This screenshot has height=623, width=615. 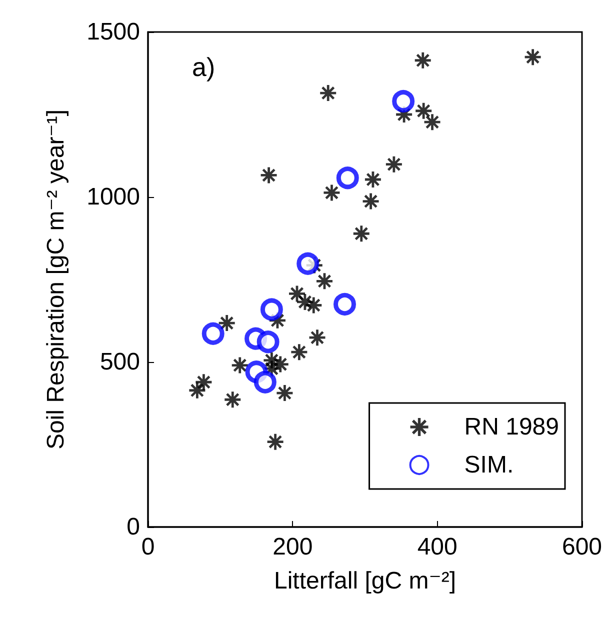 What do you see at coordinates (113, 197) in the screenshot?
I see `y-tick-label: 1000` at bounding box center [113, 197].